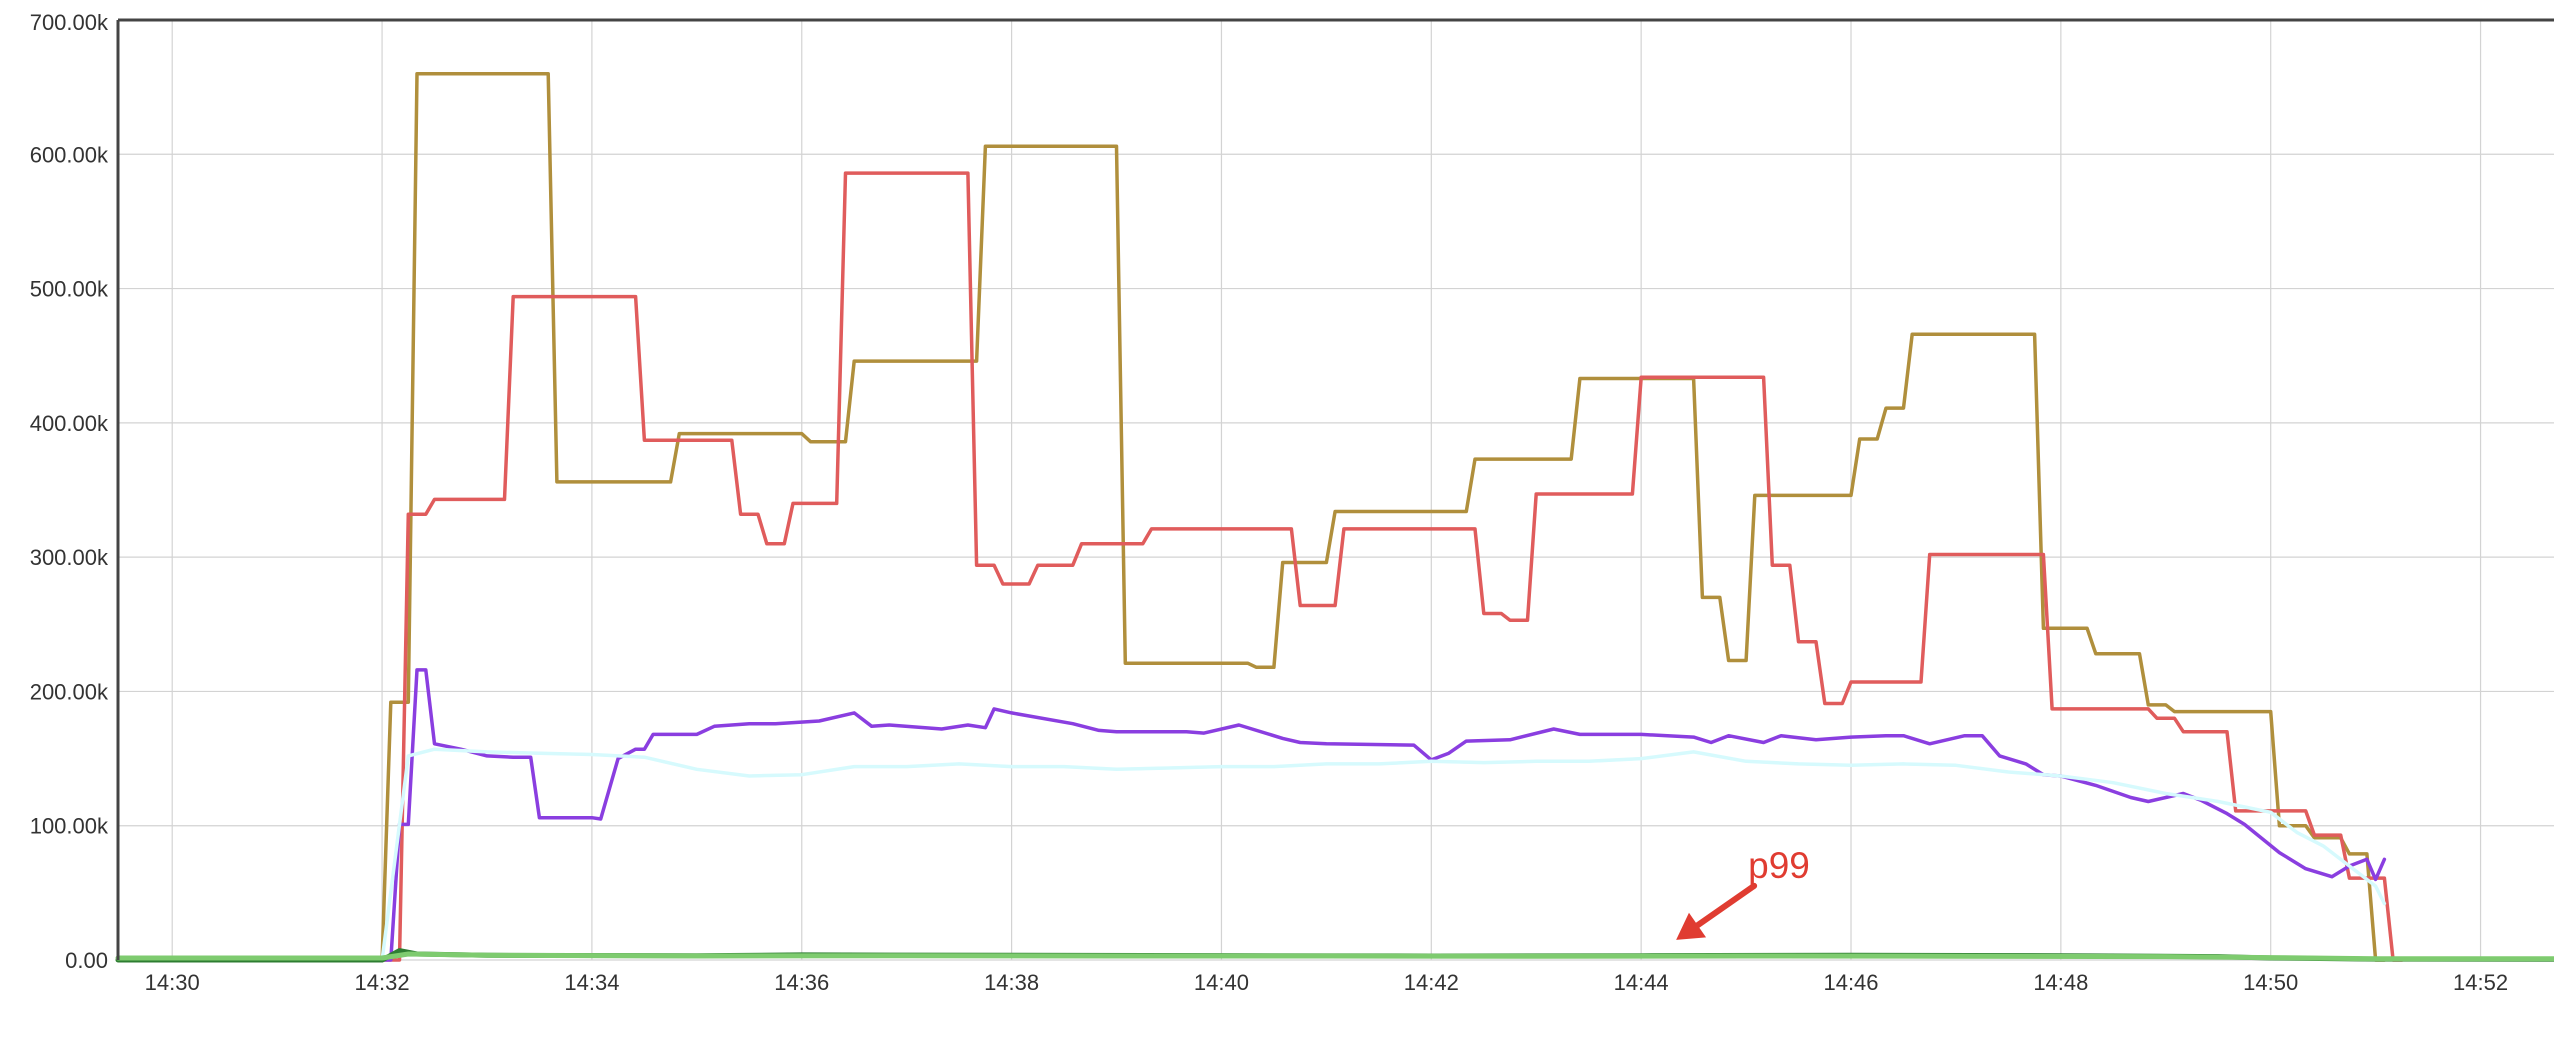 This screenshot has height=1045, width=2554. I want to click on annotation-arrow-head, so click(1691, 926).